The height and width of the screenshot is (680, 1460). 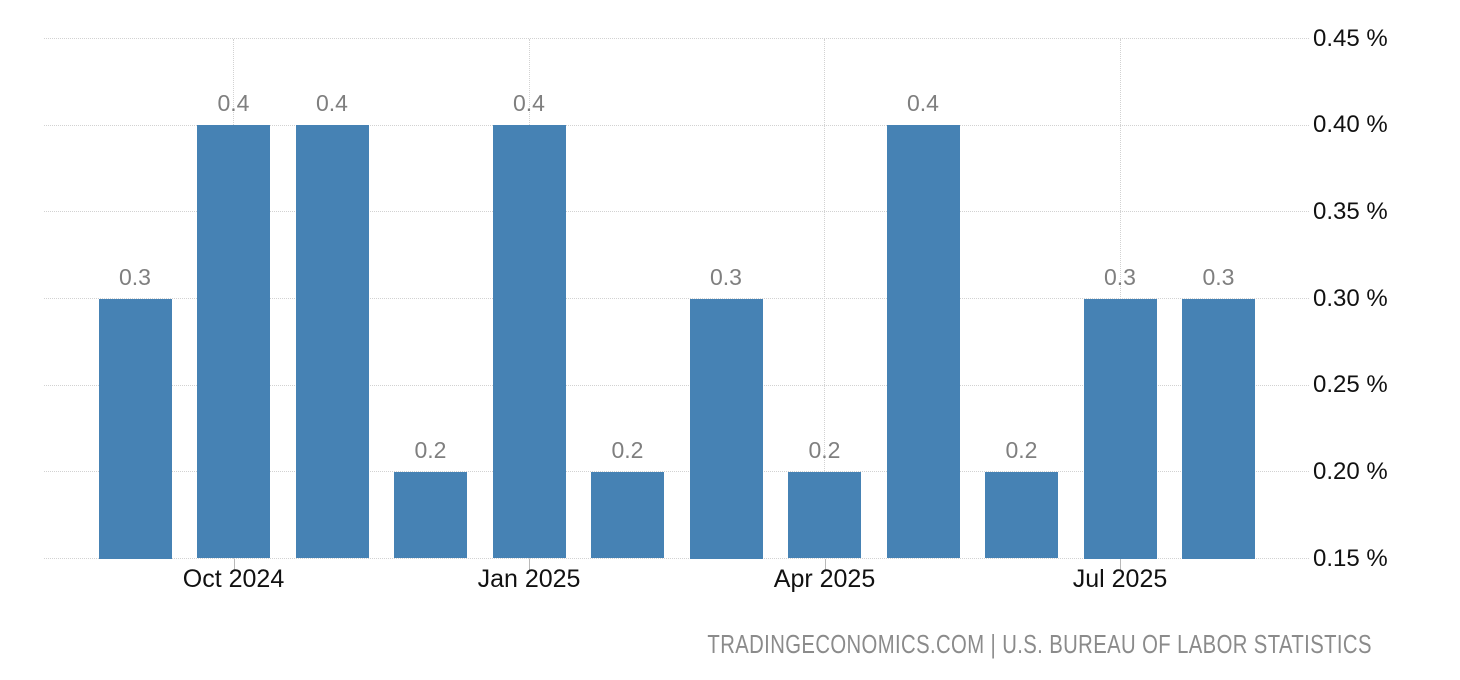 I want to click on y-axis-tick-label: 0.20 %, so click(x=1350, y=471).